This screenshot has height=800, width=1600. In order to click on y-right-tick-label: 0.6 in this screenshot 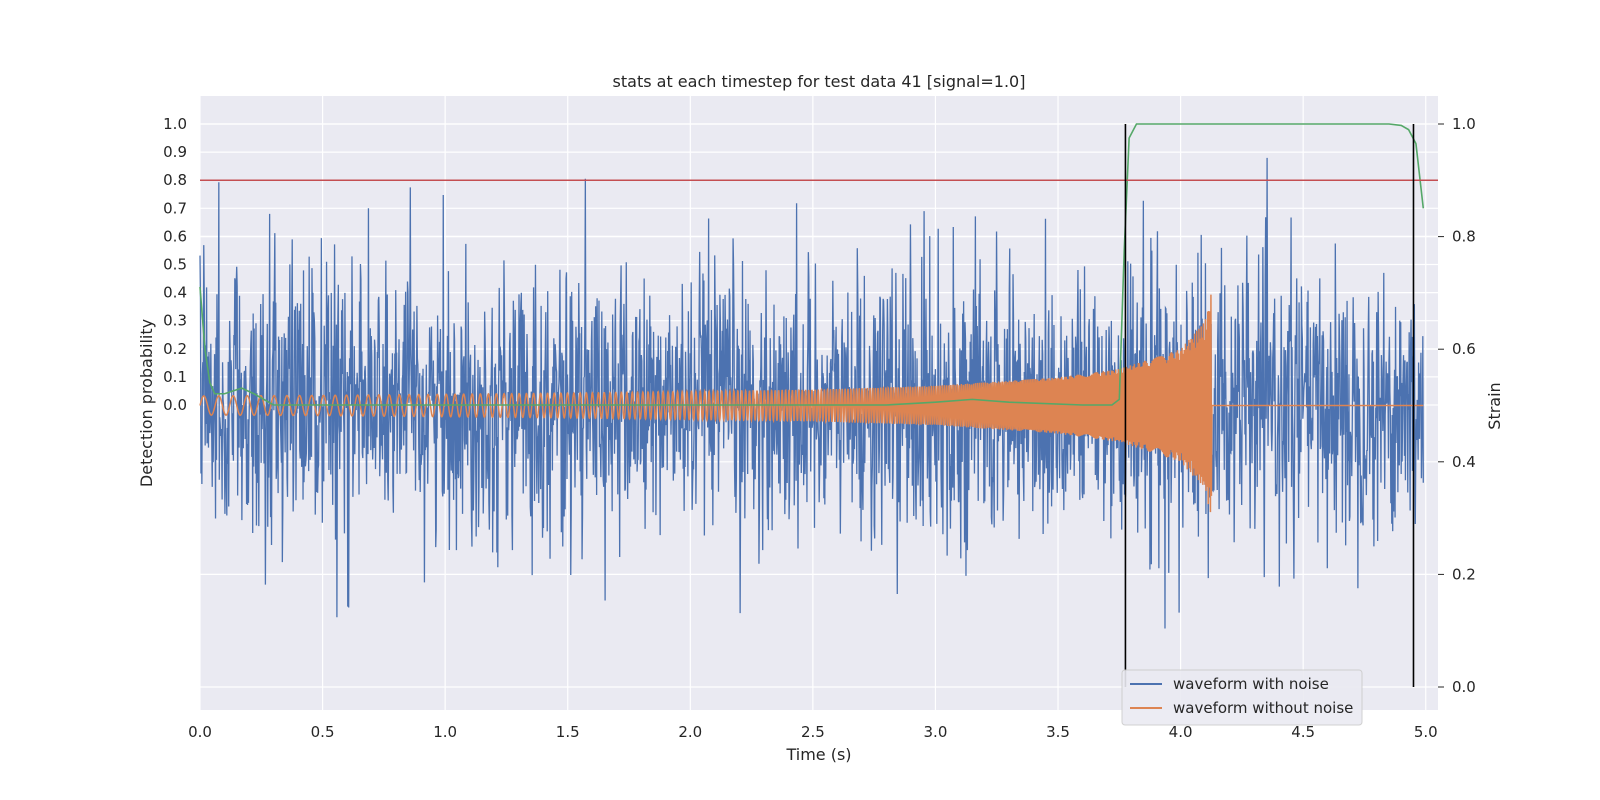, I will do `click(1464, 349)`.